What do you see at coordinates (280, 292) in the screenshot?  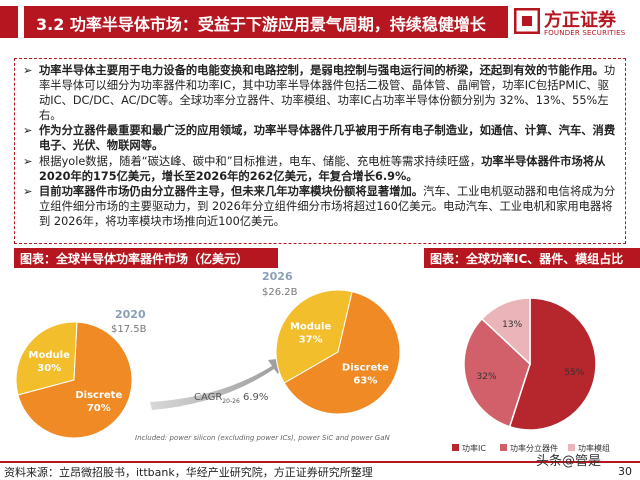 I see `pie-2026-subtitle: $26.2B` at bounding box center [280, 292].